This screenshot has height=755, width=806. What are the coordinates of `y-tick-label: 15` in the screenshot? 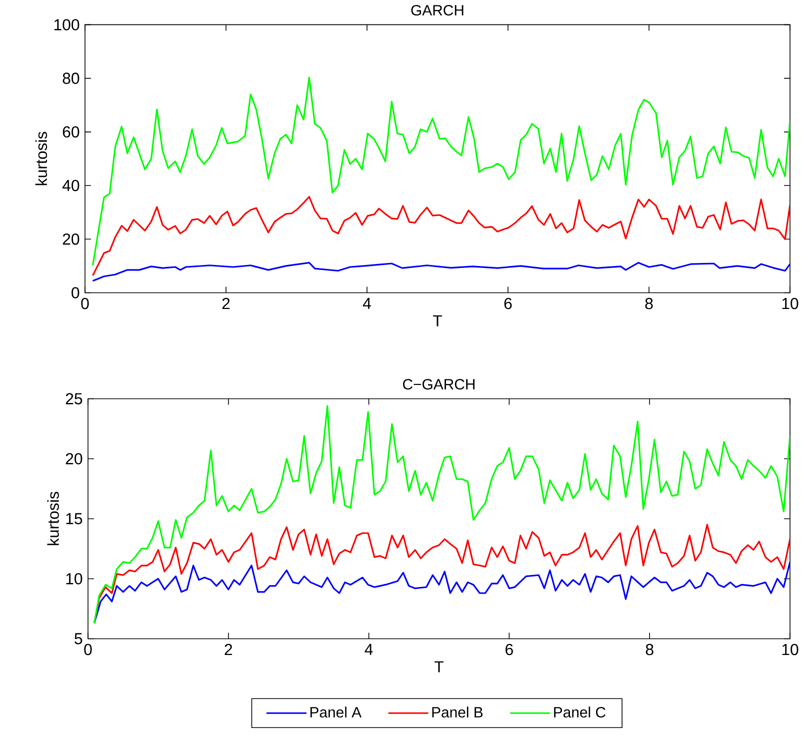 It's located at (74, 518).